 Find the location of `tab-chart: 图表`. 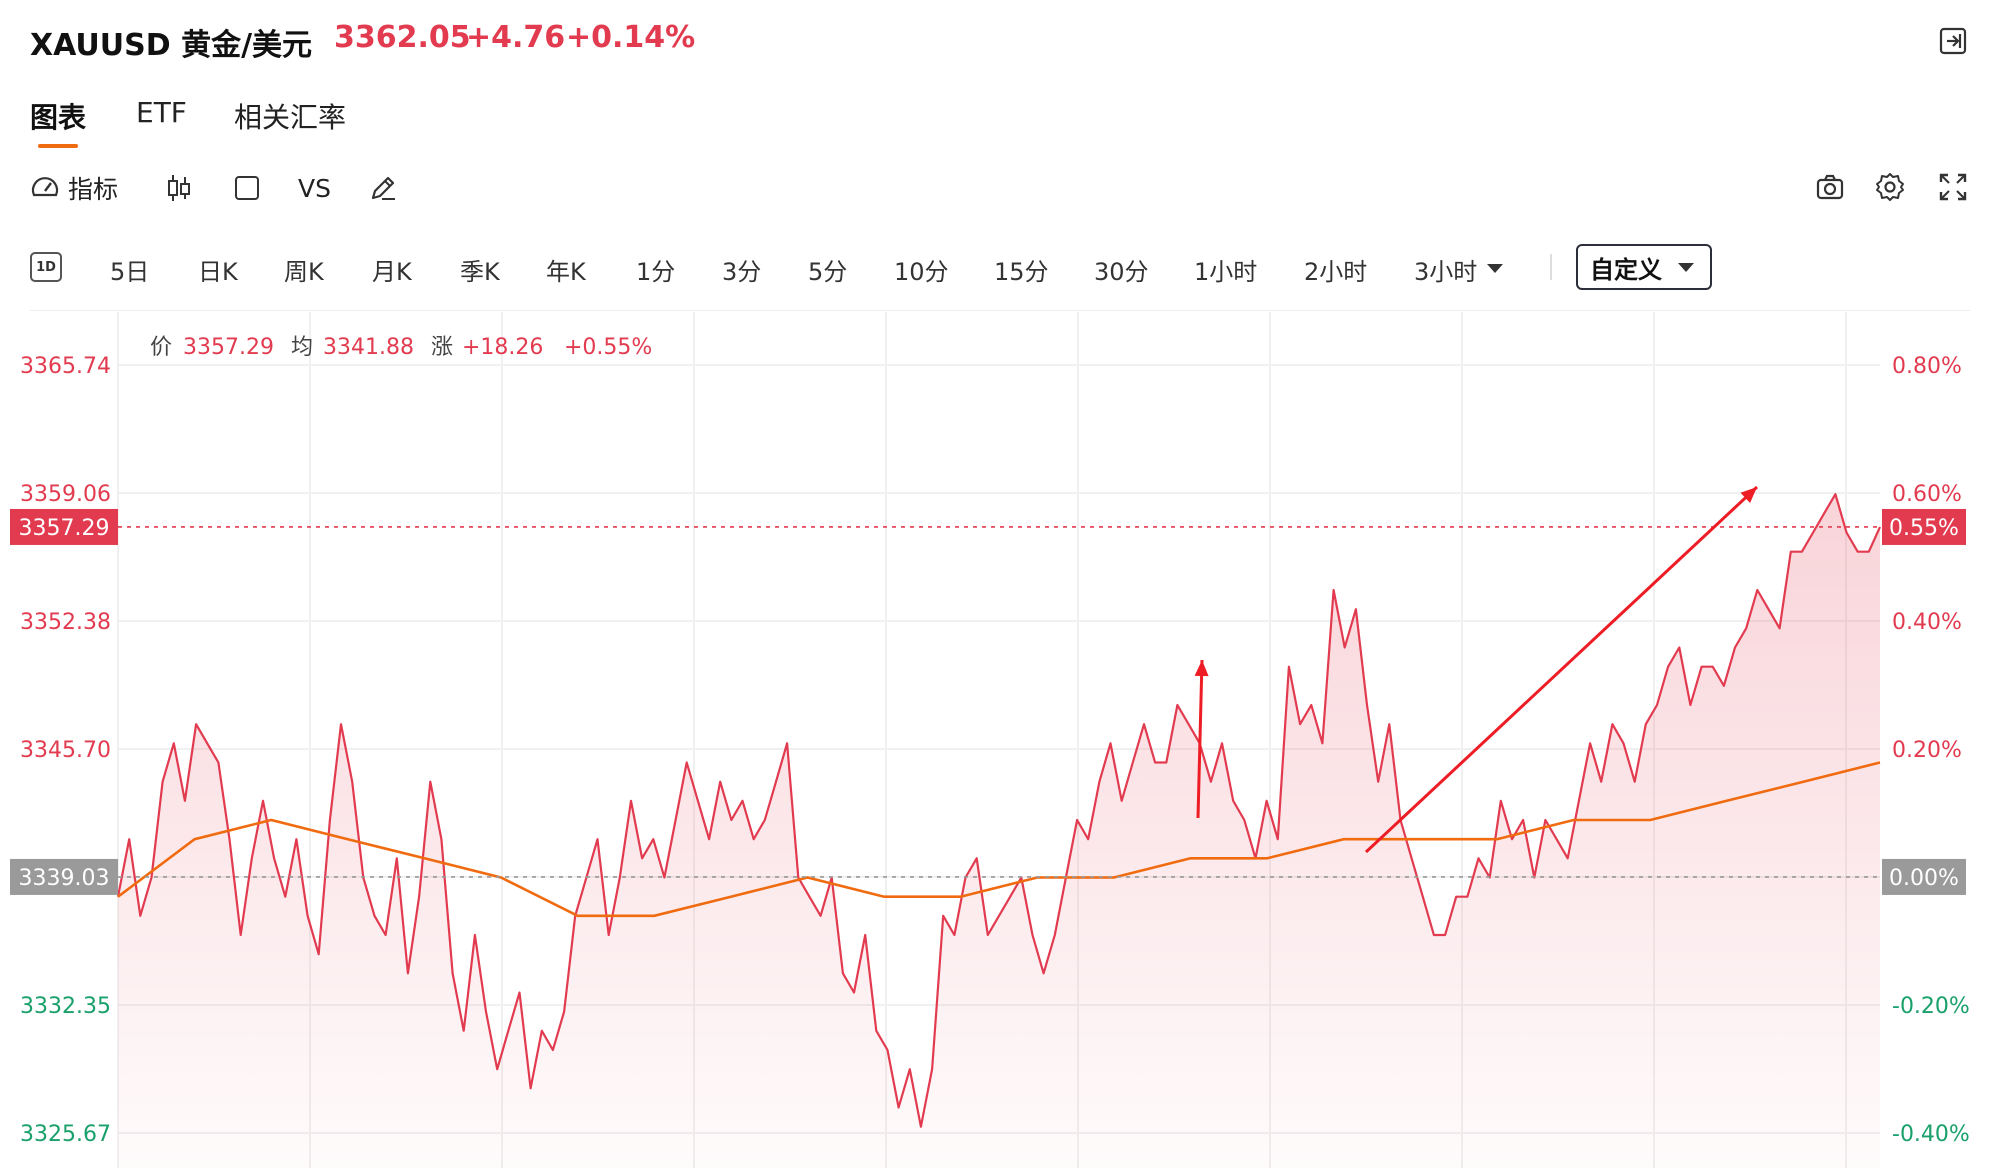

tab-chart: 图表 is located at coordinates (58, 117).